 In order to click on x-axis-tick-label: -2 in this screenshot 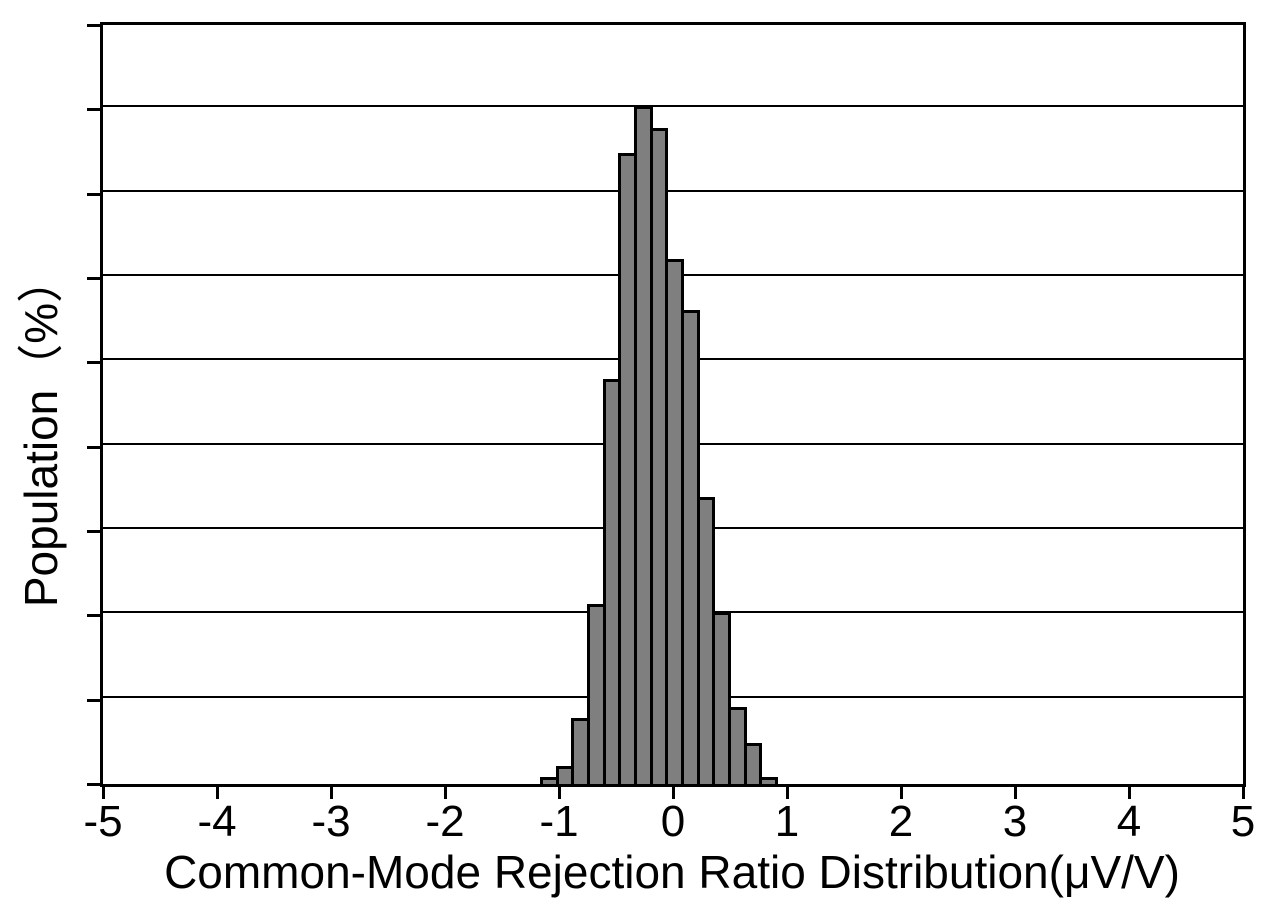, I will do `click(445, 821)`.